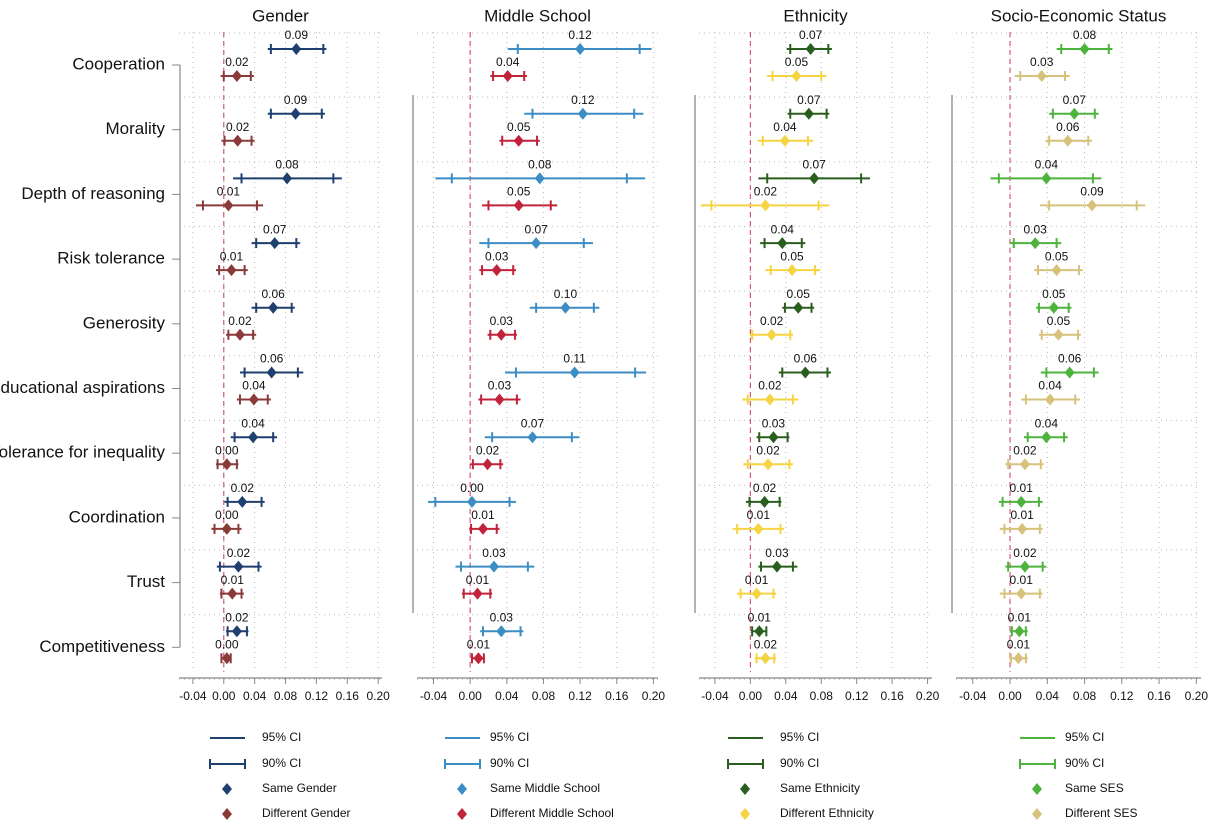 Image resolution: width=1212 pixels, height=830 pixels. What do you see at coordinates (299, 788) in the screenshot?
I see `legend-label: Same Gender` at bounding box center [299, 788].